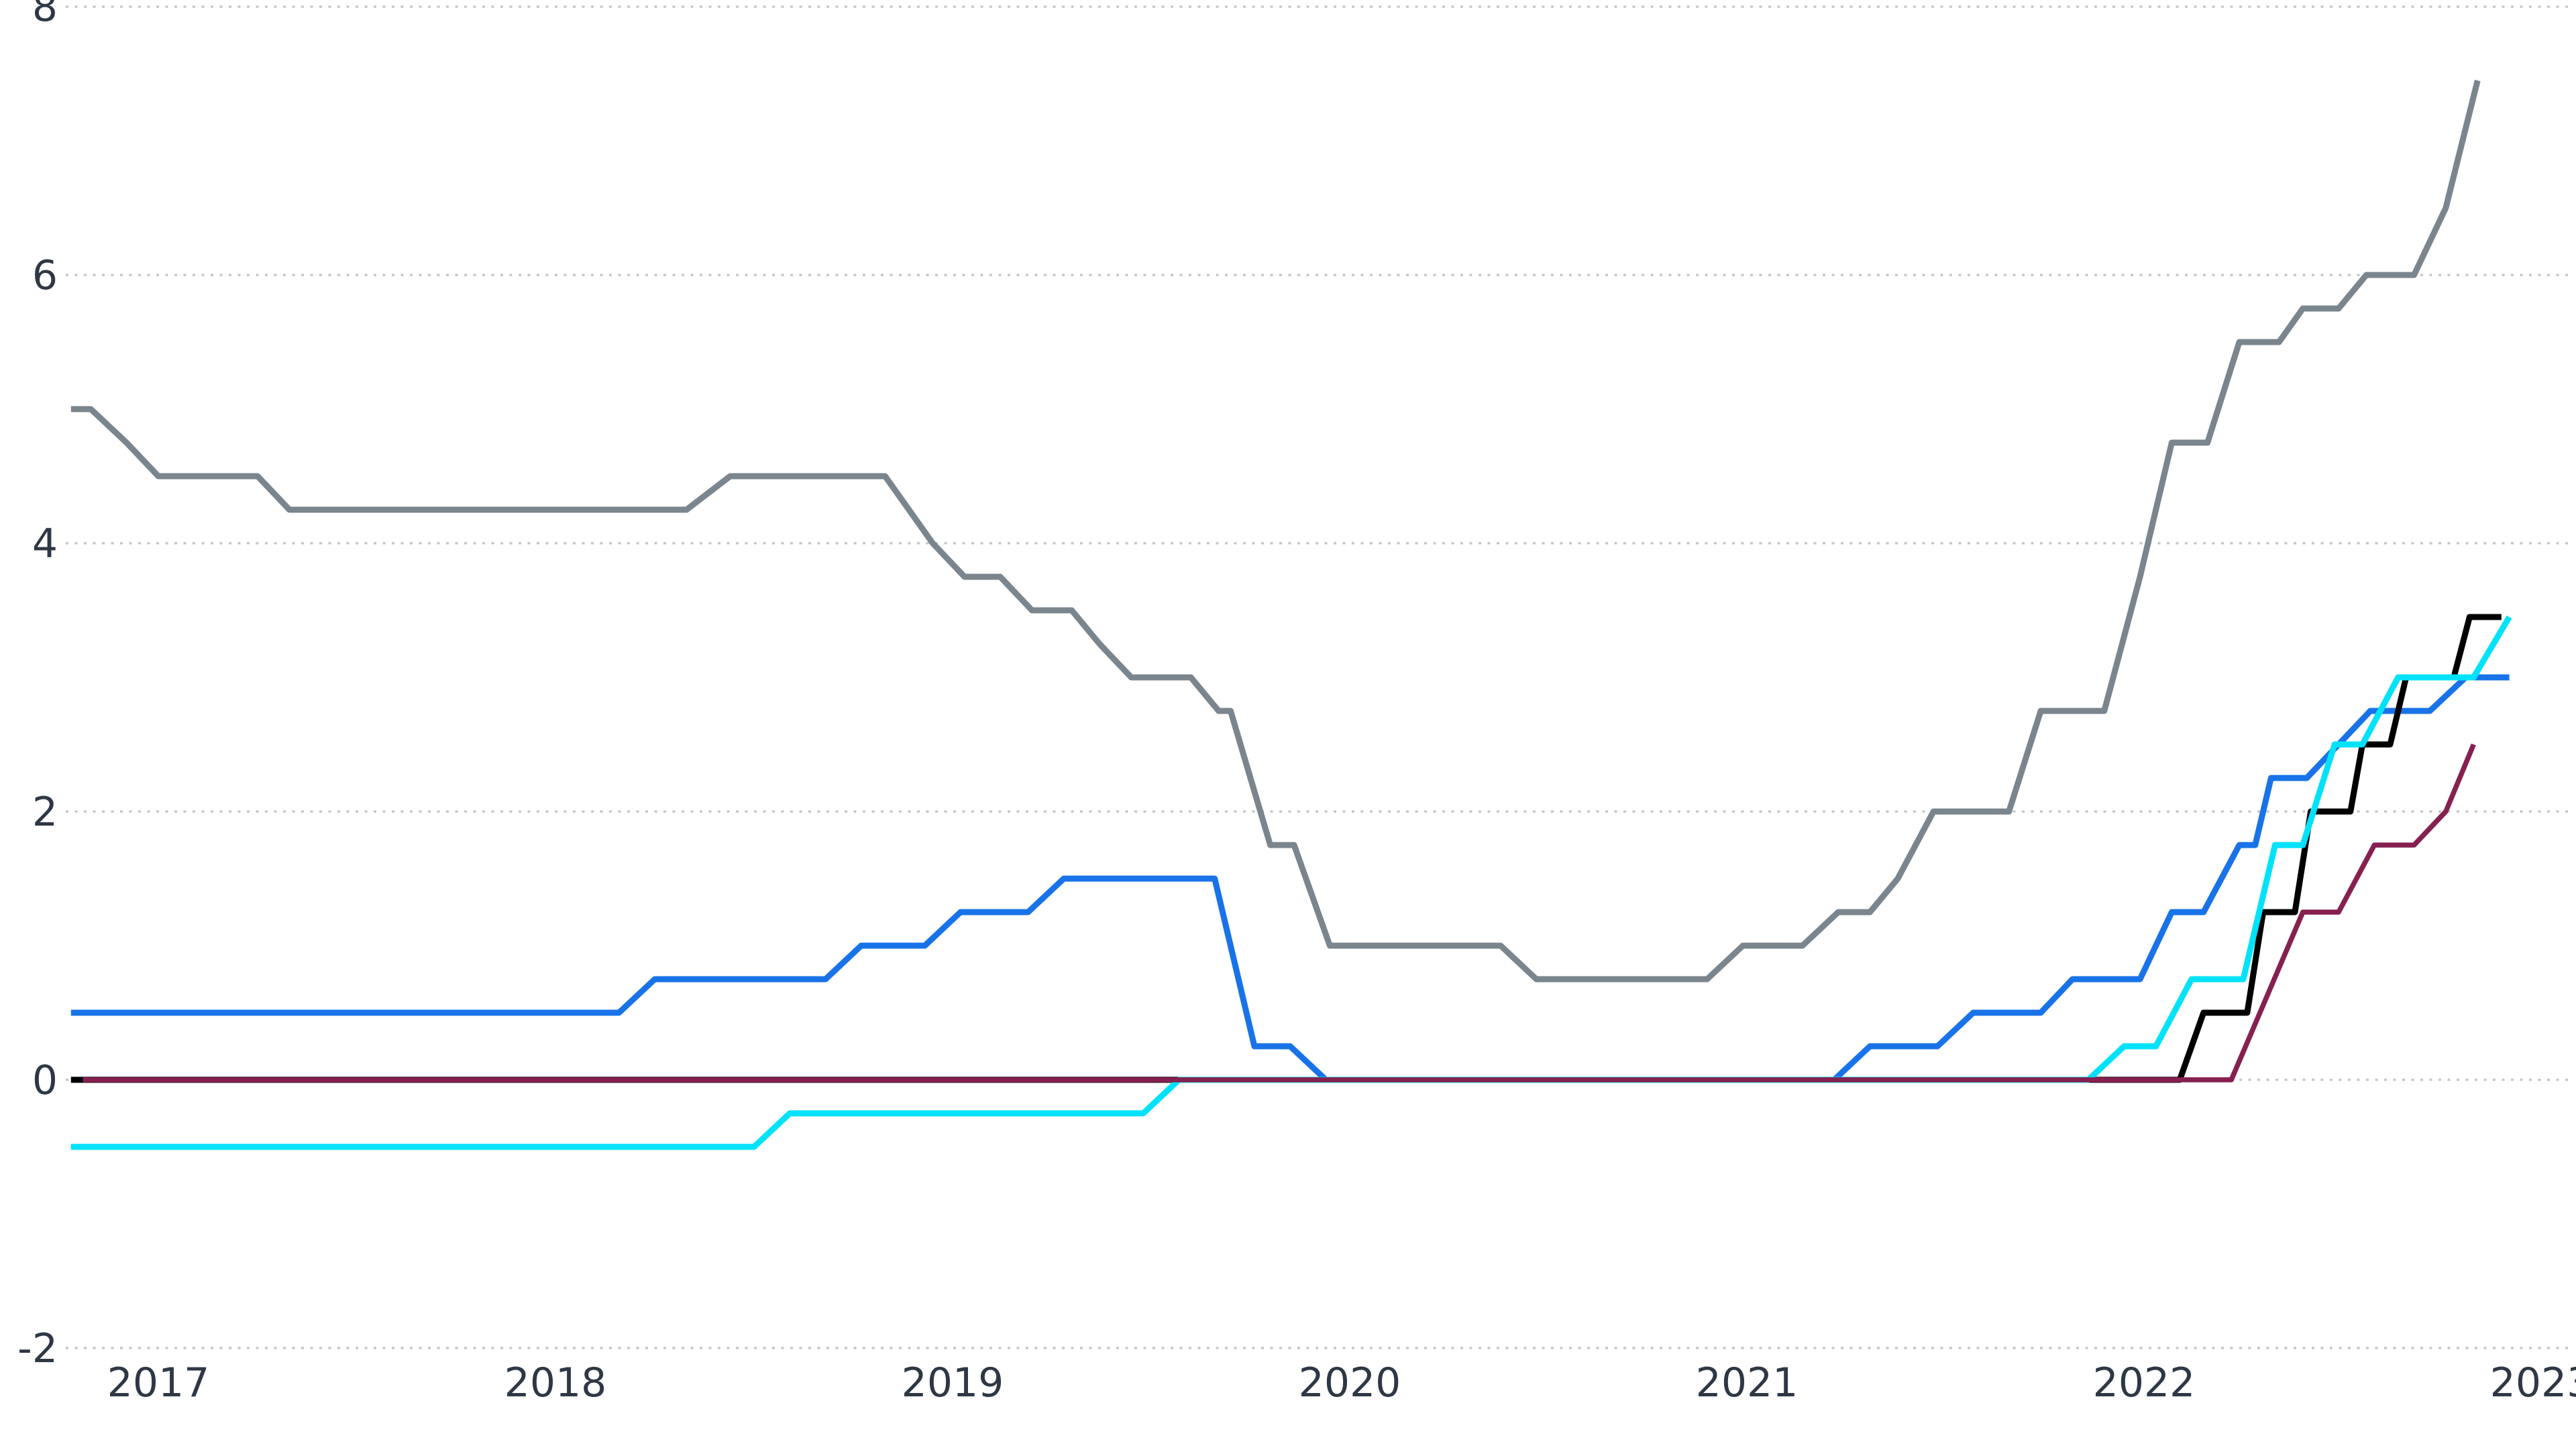 The width and height of the screenshot is (2576, 1448). What do you see at coordinates (2144, 1382) in the screenshot?
I see `x-axis-tick-label: 2022` at bounding box center [2144, 1382].